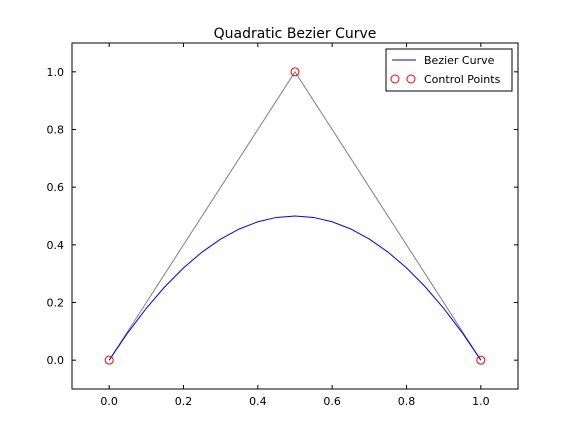  I want to click on x-tick-label: 0.2, so click(184, 401).